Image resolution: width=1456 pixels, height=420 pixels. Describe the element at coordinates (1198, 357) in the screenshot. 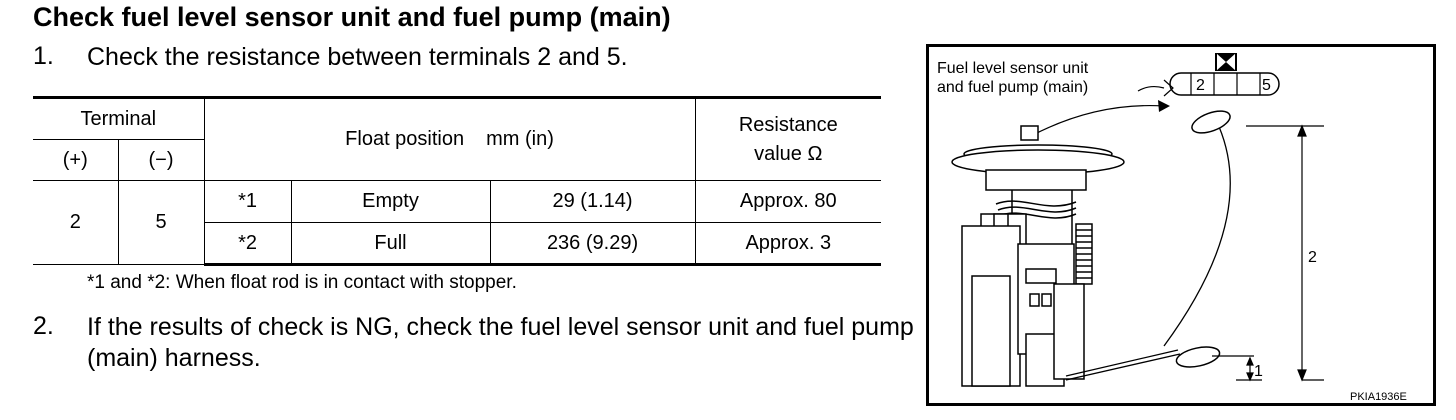

I see `float-lower-position` at that location.